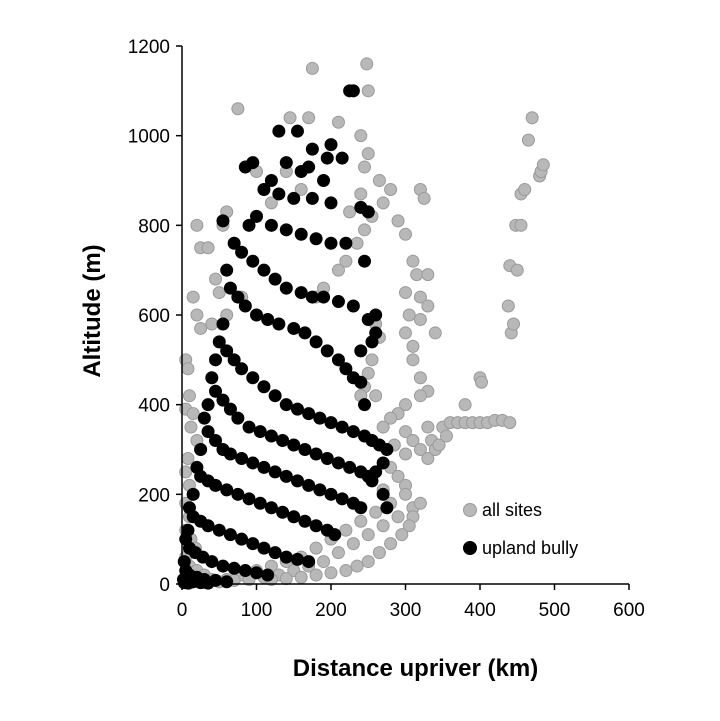 This screenshot has width=720, height=721. I want to click on legend-marker-all-sites, so click(470, 510).